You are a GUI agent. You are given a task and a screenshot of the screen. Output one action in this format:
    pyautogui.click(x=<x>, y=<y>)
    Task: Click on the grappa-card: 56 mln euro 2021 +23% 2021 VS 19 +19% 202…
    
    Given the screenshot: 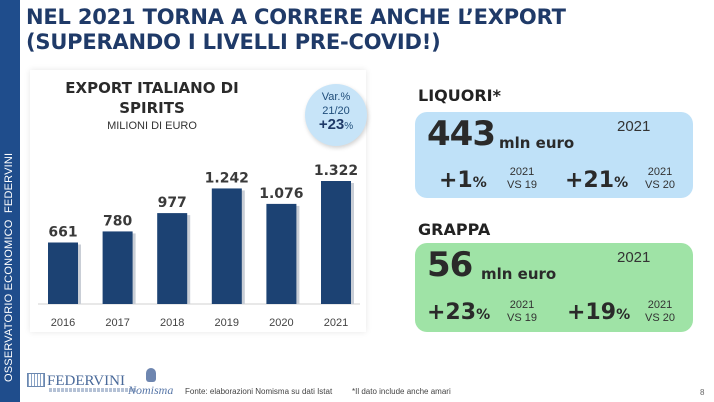 What is the action you would take?
    pyautogui.click(x=554, y=287)
    